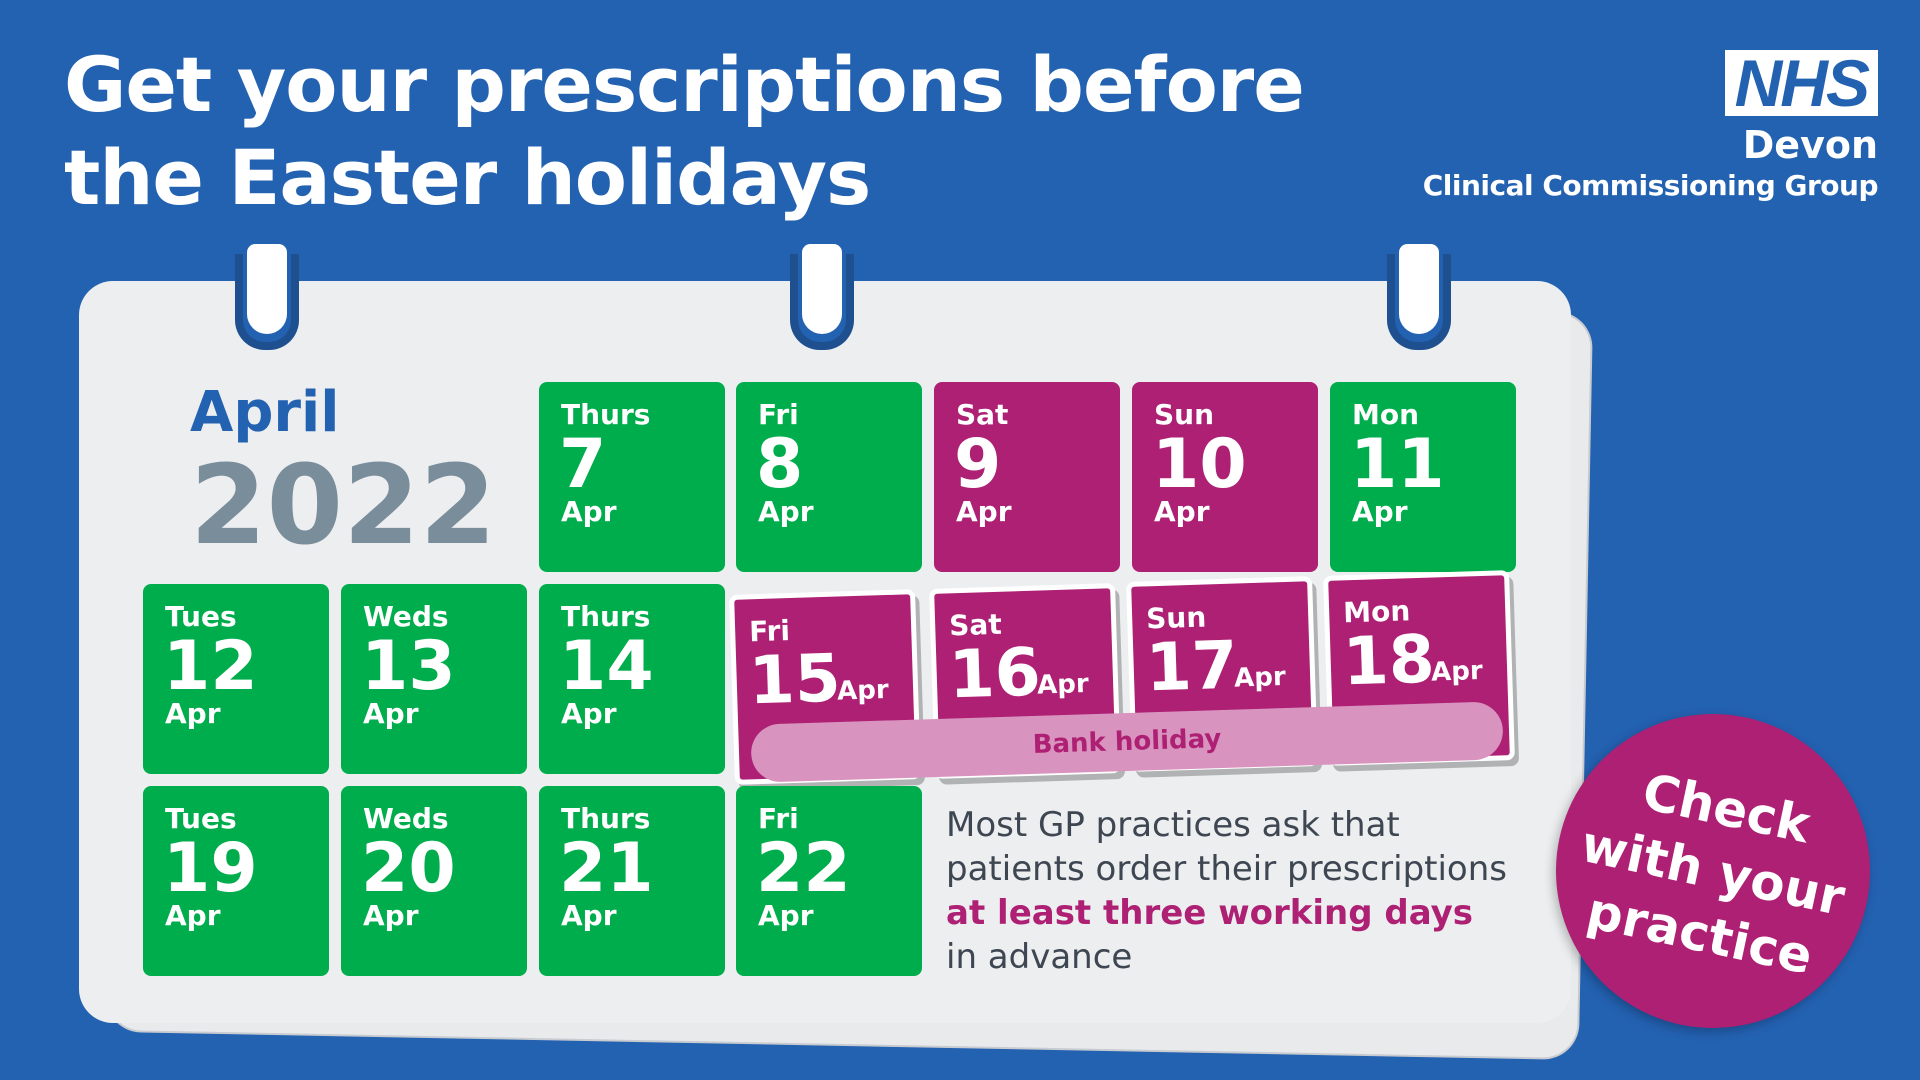 Image resolution: width=1920 pixels, height=1080 pixels. Describe the element at coordinates (1650, 185) in the screenshot. I see `org-subtitle: Clinical Commissioning Group` at that location.